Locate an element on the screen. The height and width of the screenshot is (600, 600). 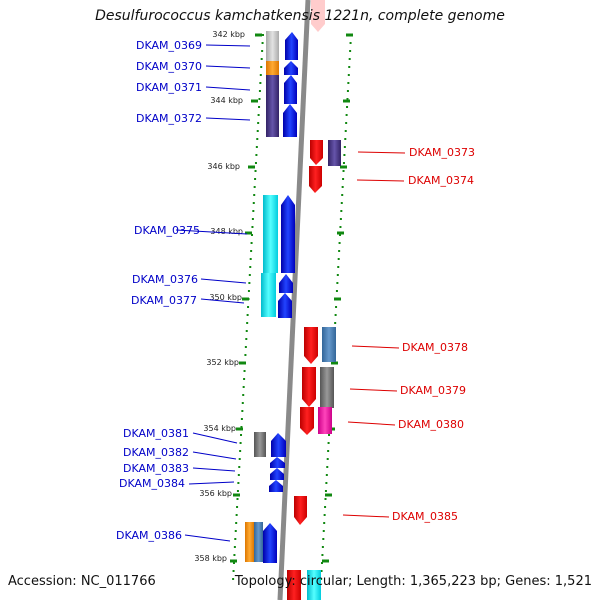
cog-boxes-forward is located at coordinates (262, 296).